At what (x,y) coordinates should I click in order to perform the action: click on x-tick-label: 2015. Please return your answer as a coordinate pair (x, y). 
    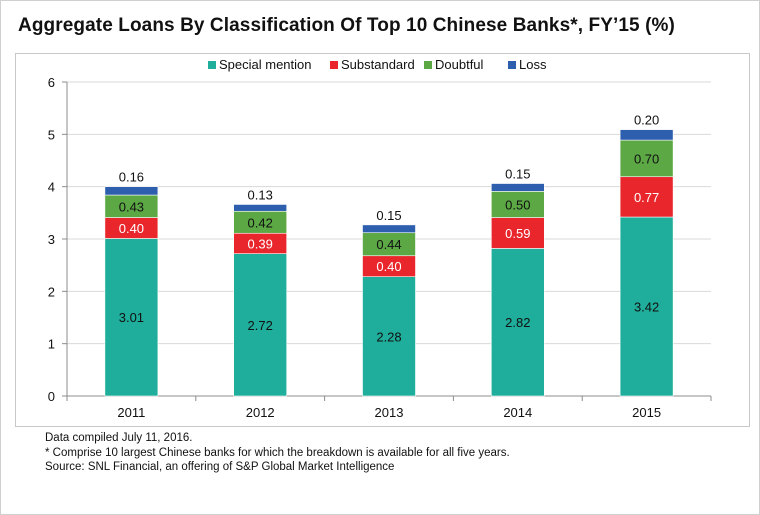
    Looking at the image, I should click on (646, 412).